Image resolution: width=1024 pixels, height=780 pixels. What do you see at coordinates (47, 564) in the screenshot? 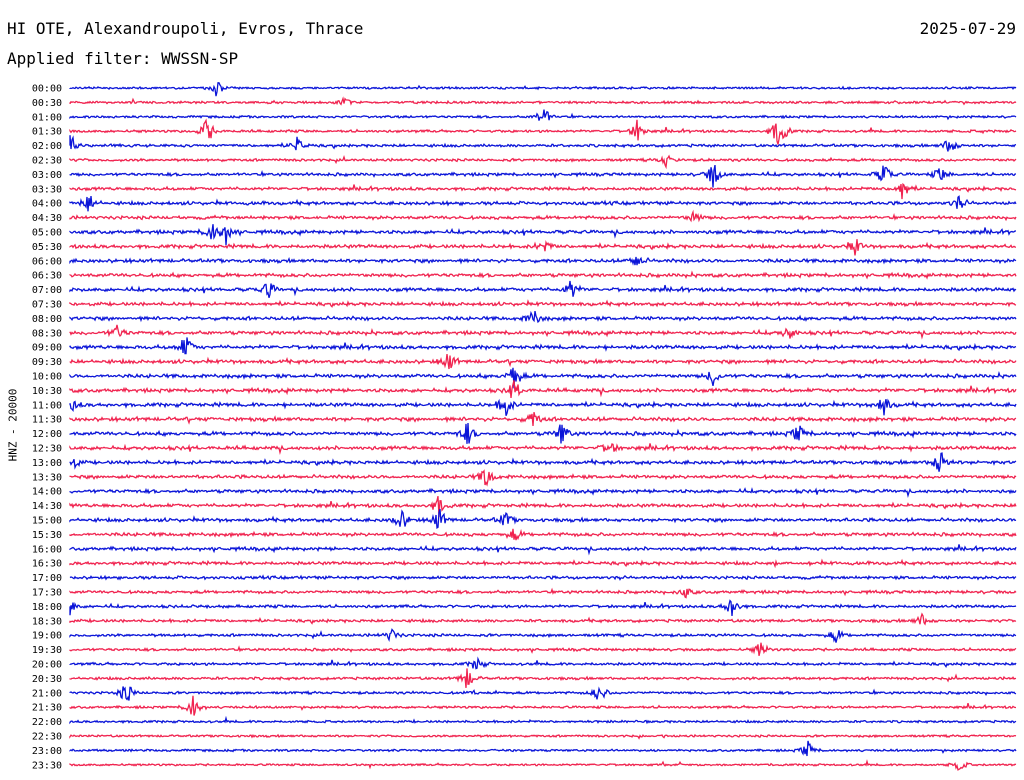
I see `time-tick-label: 16:30` at bounding box center [47, 564].